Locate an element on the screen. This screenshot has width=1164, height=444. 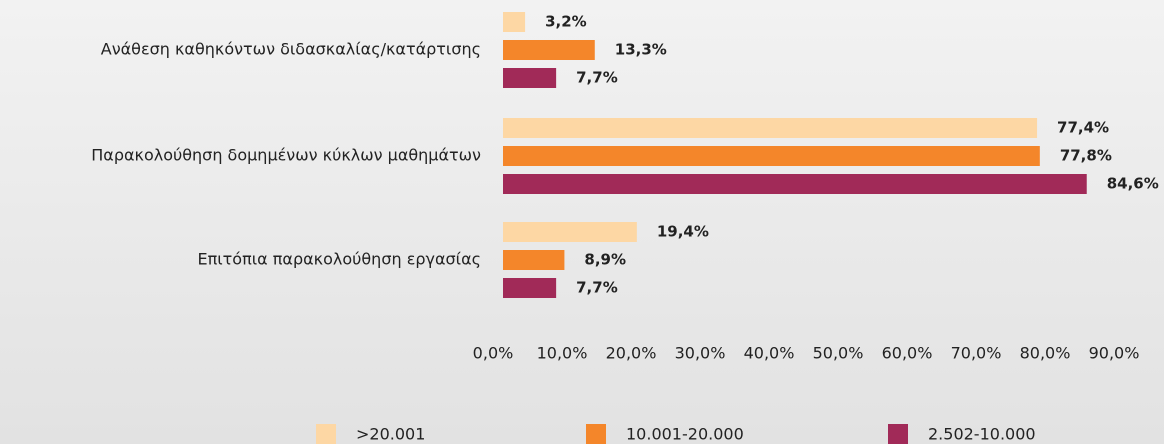
x-tick-label: 80,0% is located at coordinates (1045, 353).